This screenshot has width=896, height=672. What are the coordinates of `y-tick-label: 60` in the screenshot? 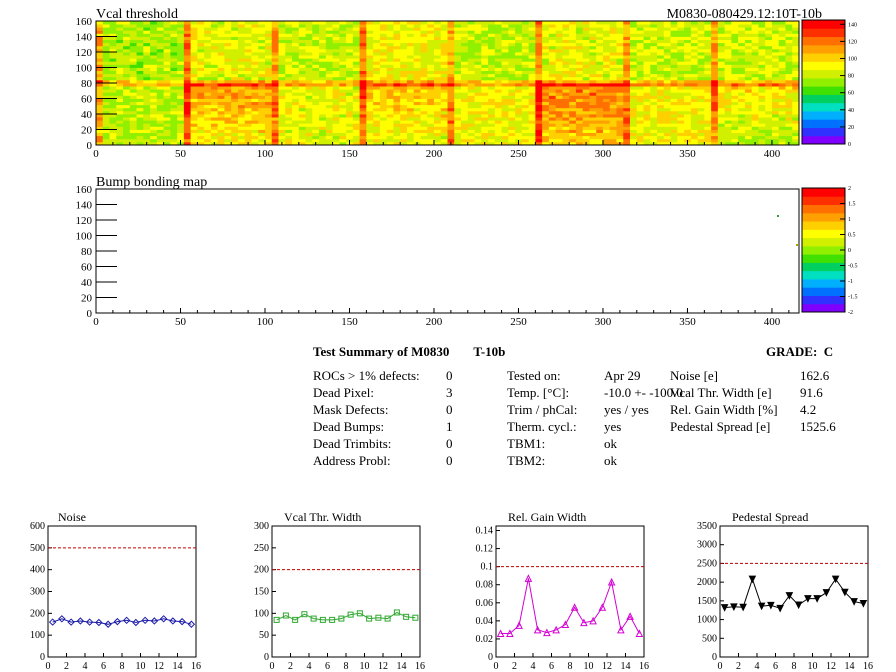 It's located at (87, 100).